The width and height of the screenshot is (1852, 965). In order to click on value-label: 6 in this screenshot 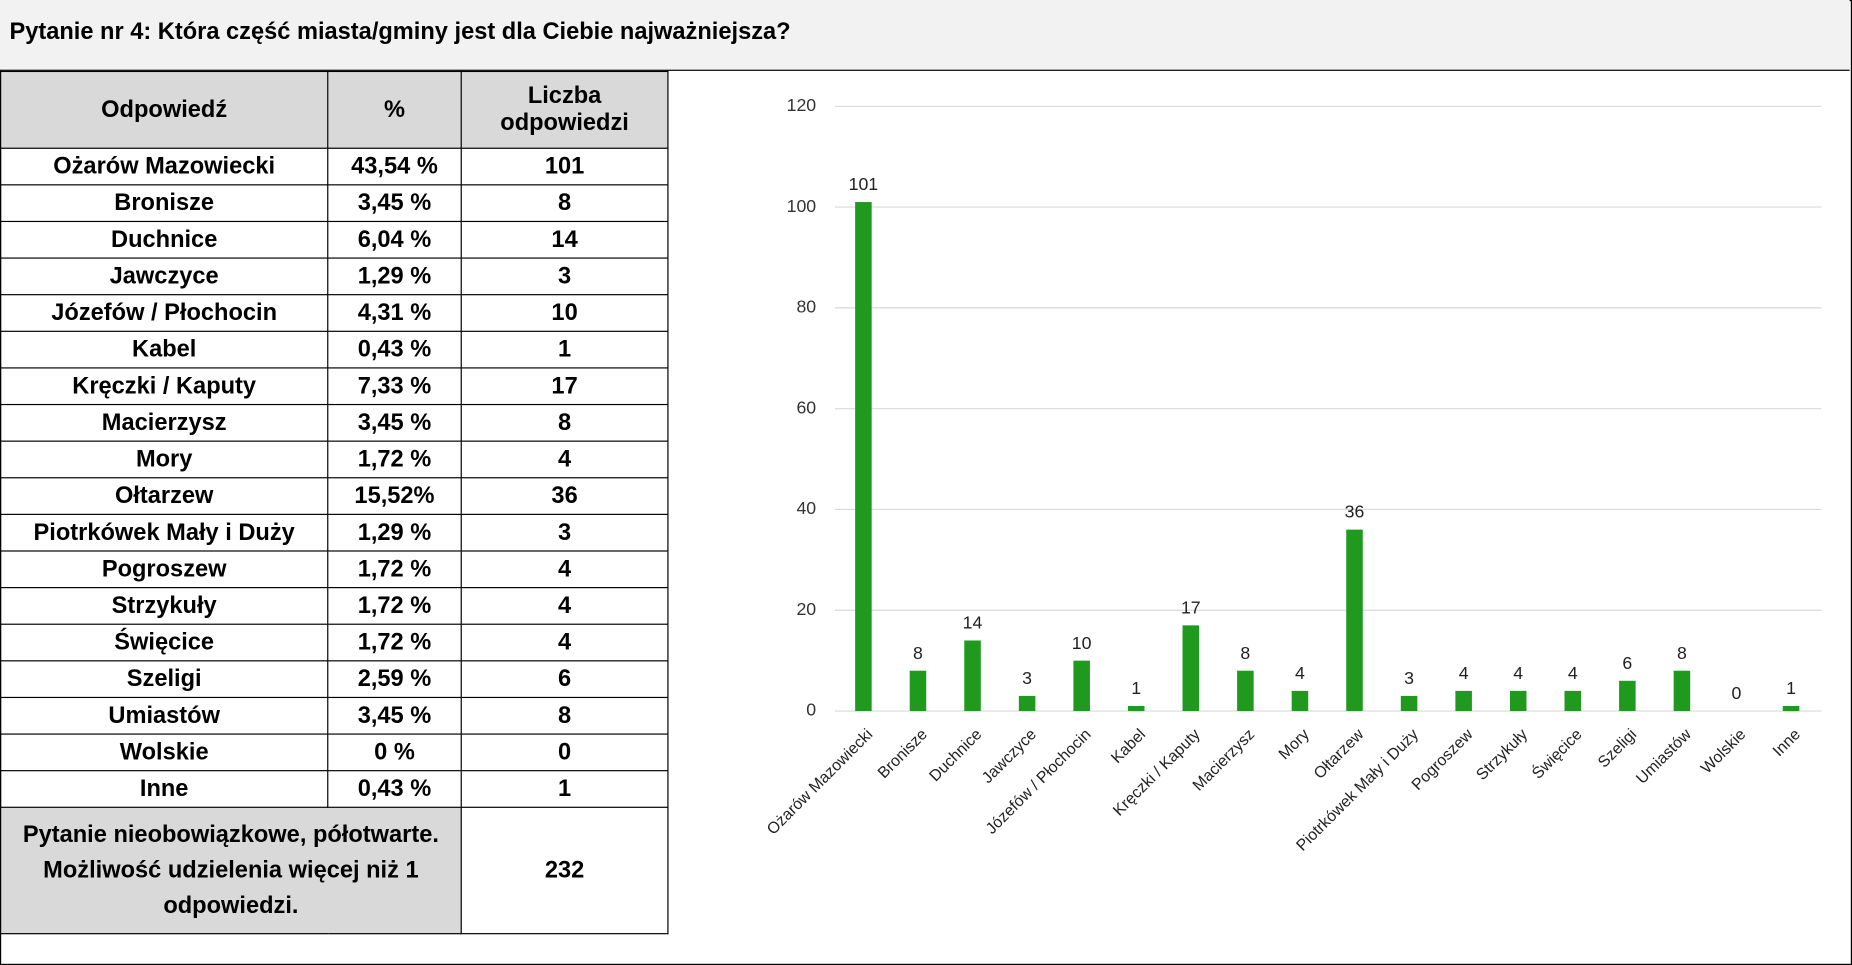, I will do `click(1627, 663)`.